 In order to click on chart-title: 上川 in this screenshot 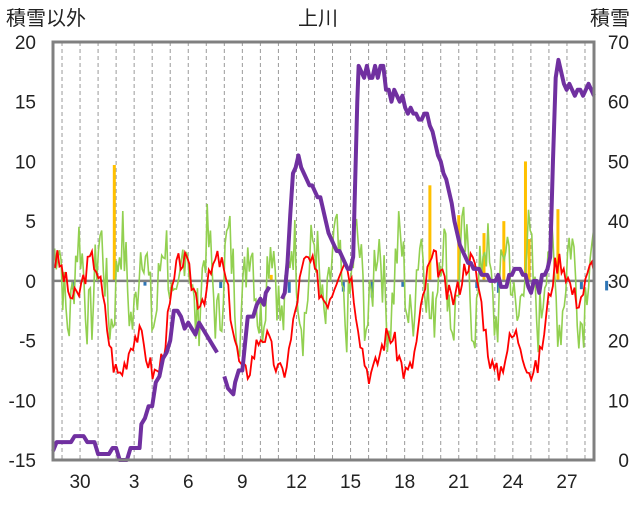, I will do `click(318, 18)`.